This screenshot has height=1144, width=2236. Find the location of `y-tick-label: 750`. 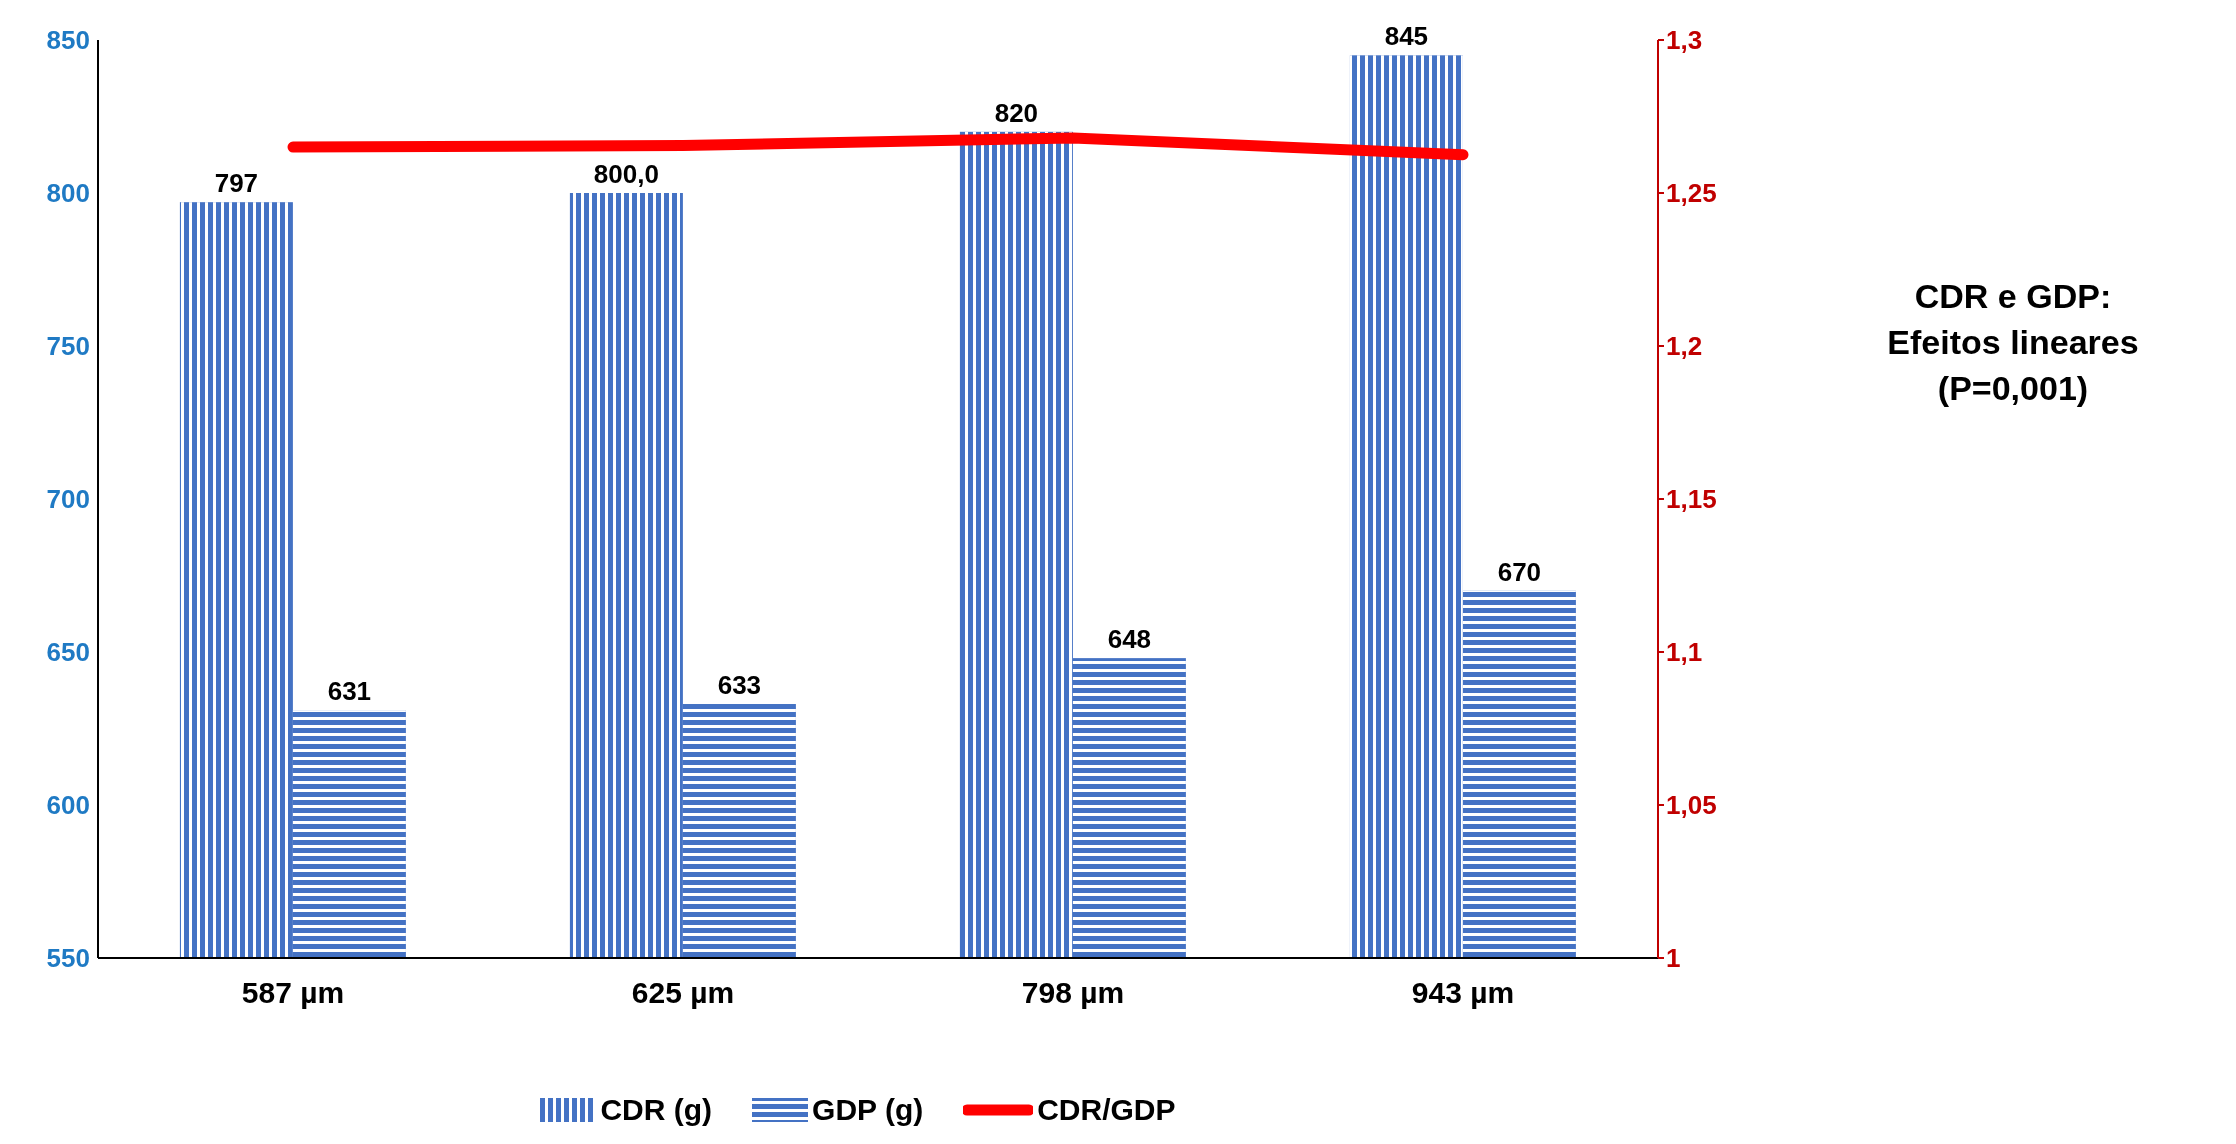

y-tick-label: 750 is located at coordinates (68, 346).